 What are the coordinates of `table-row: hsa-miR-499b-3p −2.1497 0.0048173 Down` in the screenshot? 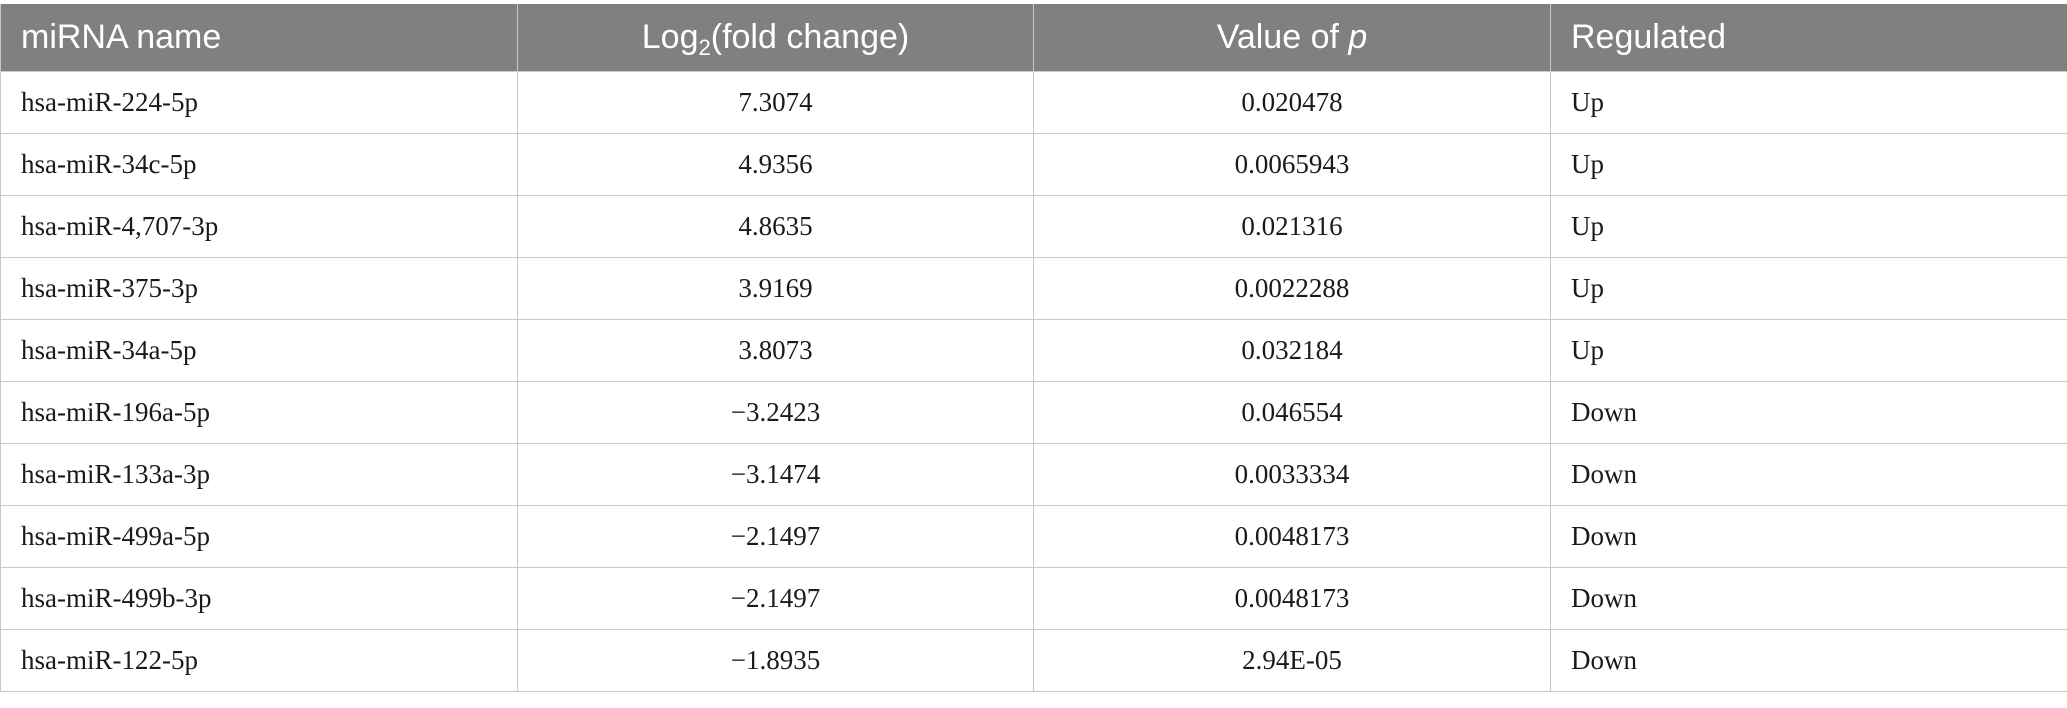 It's located at (1033, 598).